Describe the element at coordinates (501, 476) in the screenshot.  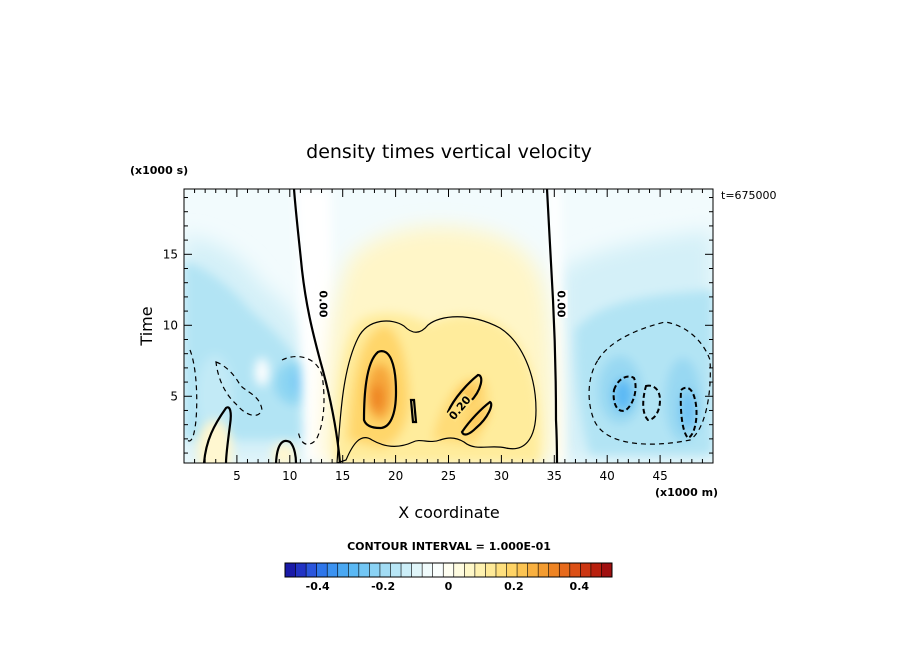
I see `x-tick-label: 30` at that location.